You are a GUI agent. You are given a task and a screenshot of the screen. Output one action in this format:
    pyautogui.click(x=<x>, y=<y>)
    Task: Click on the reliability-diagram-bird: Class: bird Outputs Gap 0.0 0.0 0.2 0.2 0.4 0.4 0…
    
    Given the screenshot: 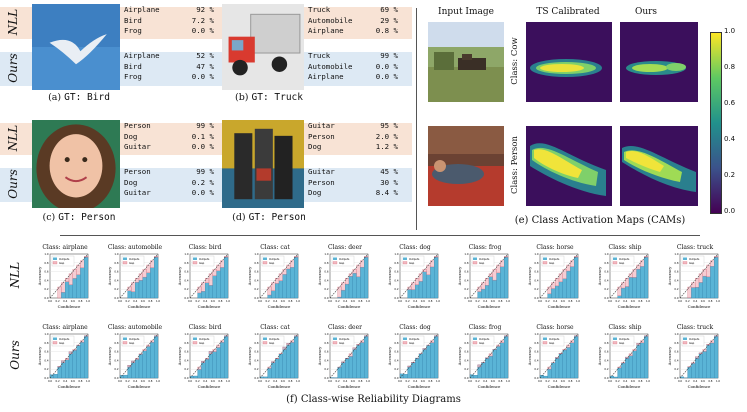 What is the action you would take?
    pyautogui.click(x=205, y=276)
    